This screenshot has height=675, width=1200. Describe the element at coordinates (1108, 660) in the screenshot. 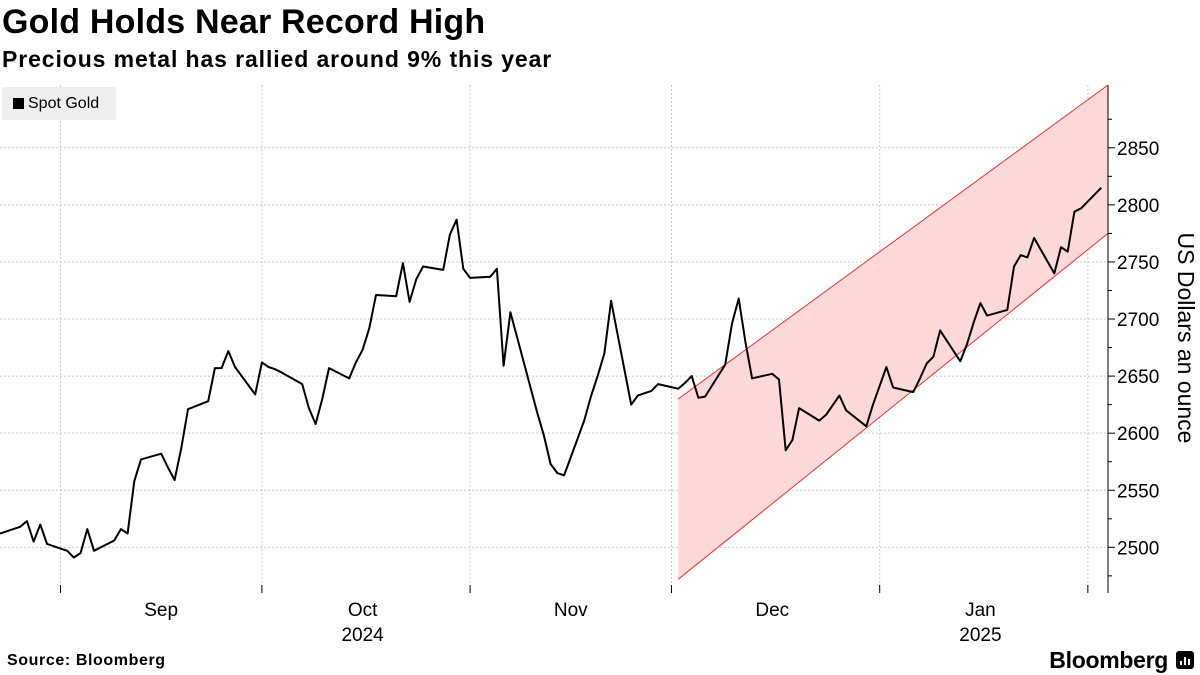

I see `brand-wordmark: Bloomberg` at that location.